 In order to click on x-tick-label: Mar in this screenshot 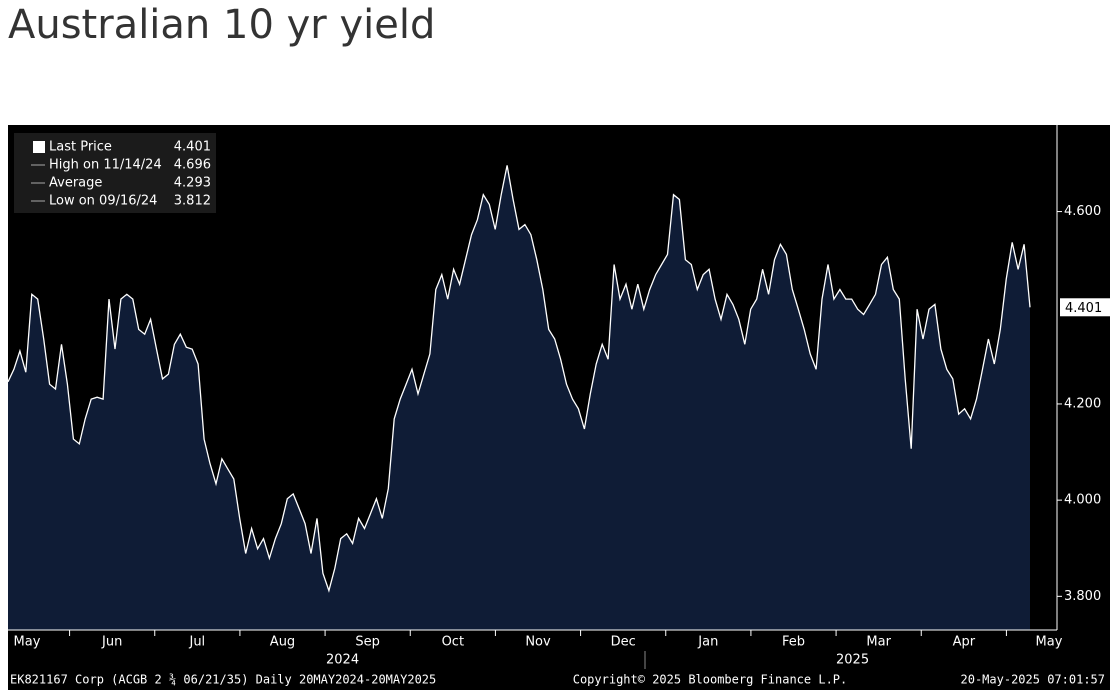, I will do `click(878, 642)`.